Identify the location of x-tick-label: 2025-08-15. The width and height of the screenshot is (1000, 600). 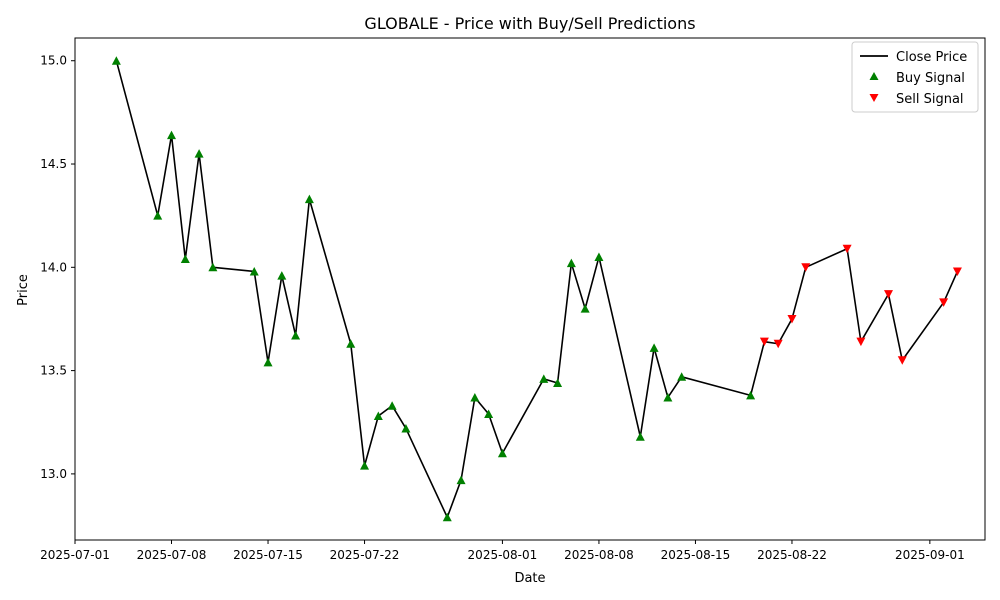
(696, 555).